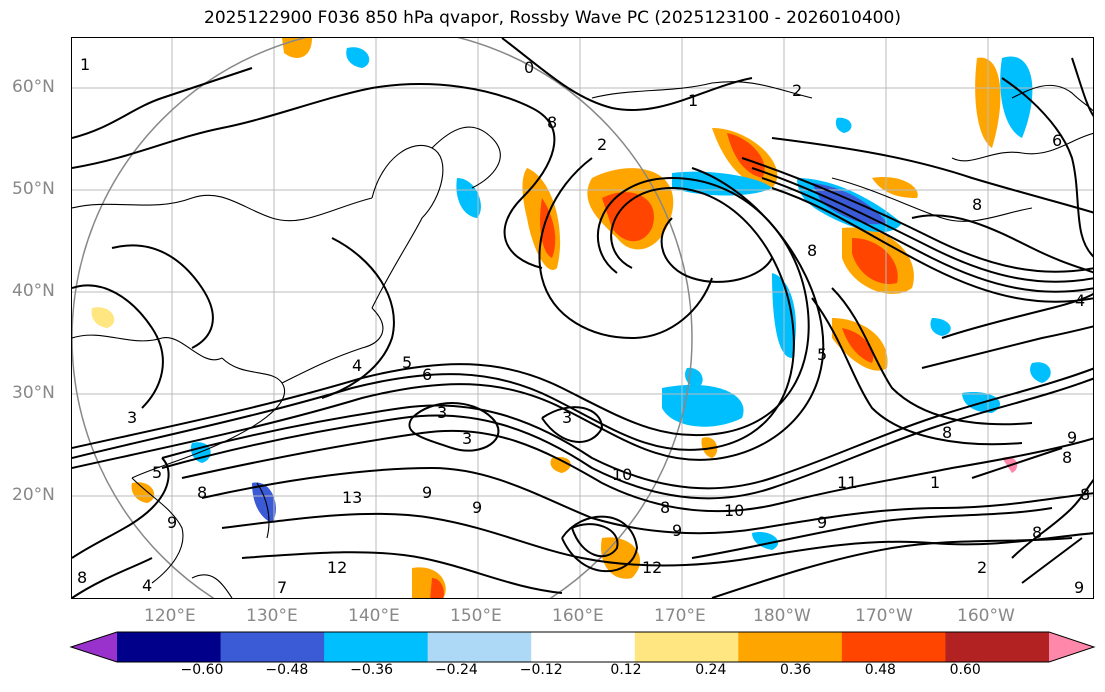  Describe the element at coordinates (711, 670) in the screenshot. I see `colorbar-tick-label: 0.24` at that location.